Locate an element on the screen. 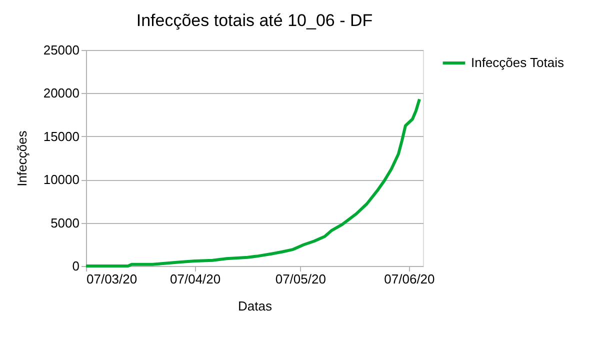 This screenshot has width=605, height=340. x-tick-label: 07/06/20 is located at coordinates (409, 279).